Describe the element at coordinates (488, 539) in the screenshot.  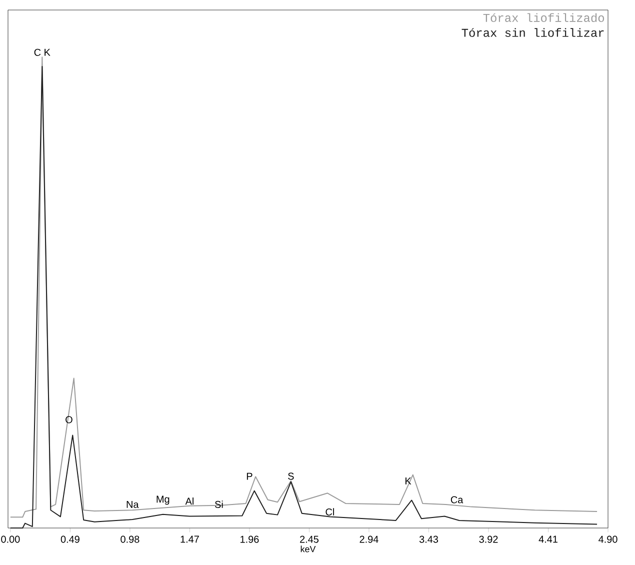
I see `x-tick-label: 3.92` at that location.